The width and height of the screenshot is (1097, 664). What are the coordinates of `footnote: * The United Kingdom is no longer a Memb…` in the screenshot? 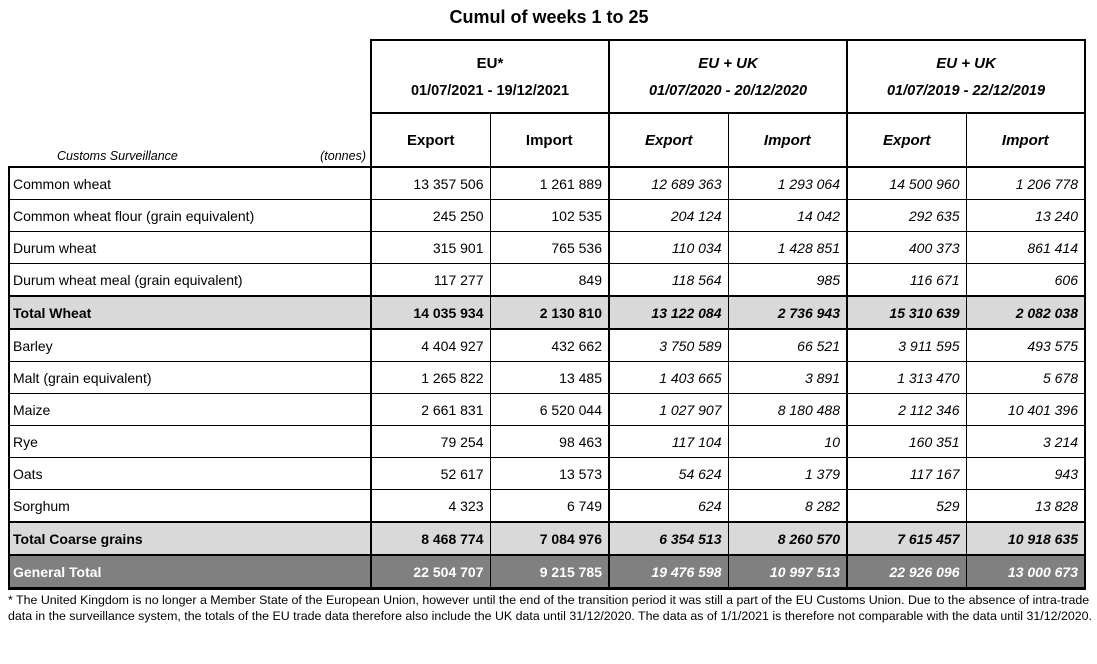 It's located at (550, 608).